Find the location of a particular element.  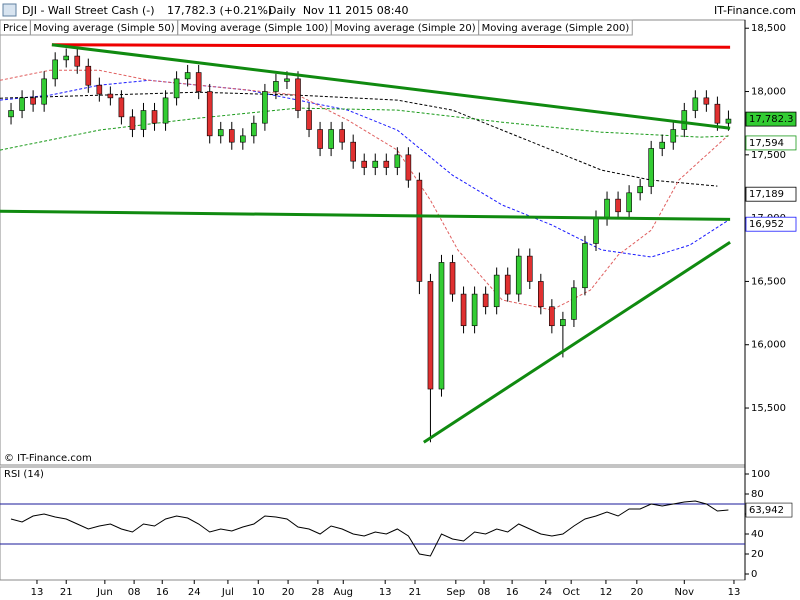

x-tick-label: Sep is located at coordinates (455, 592).